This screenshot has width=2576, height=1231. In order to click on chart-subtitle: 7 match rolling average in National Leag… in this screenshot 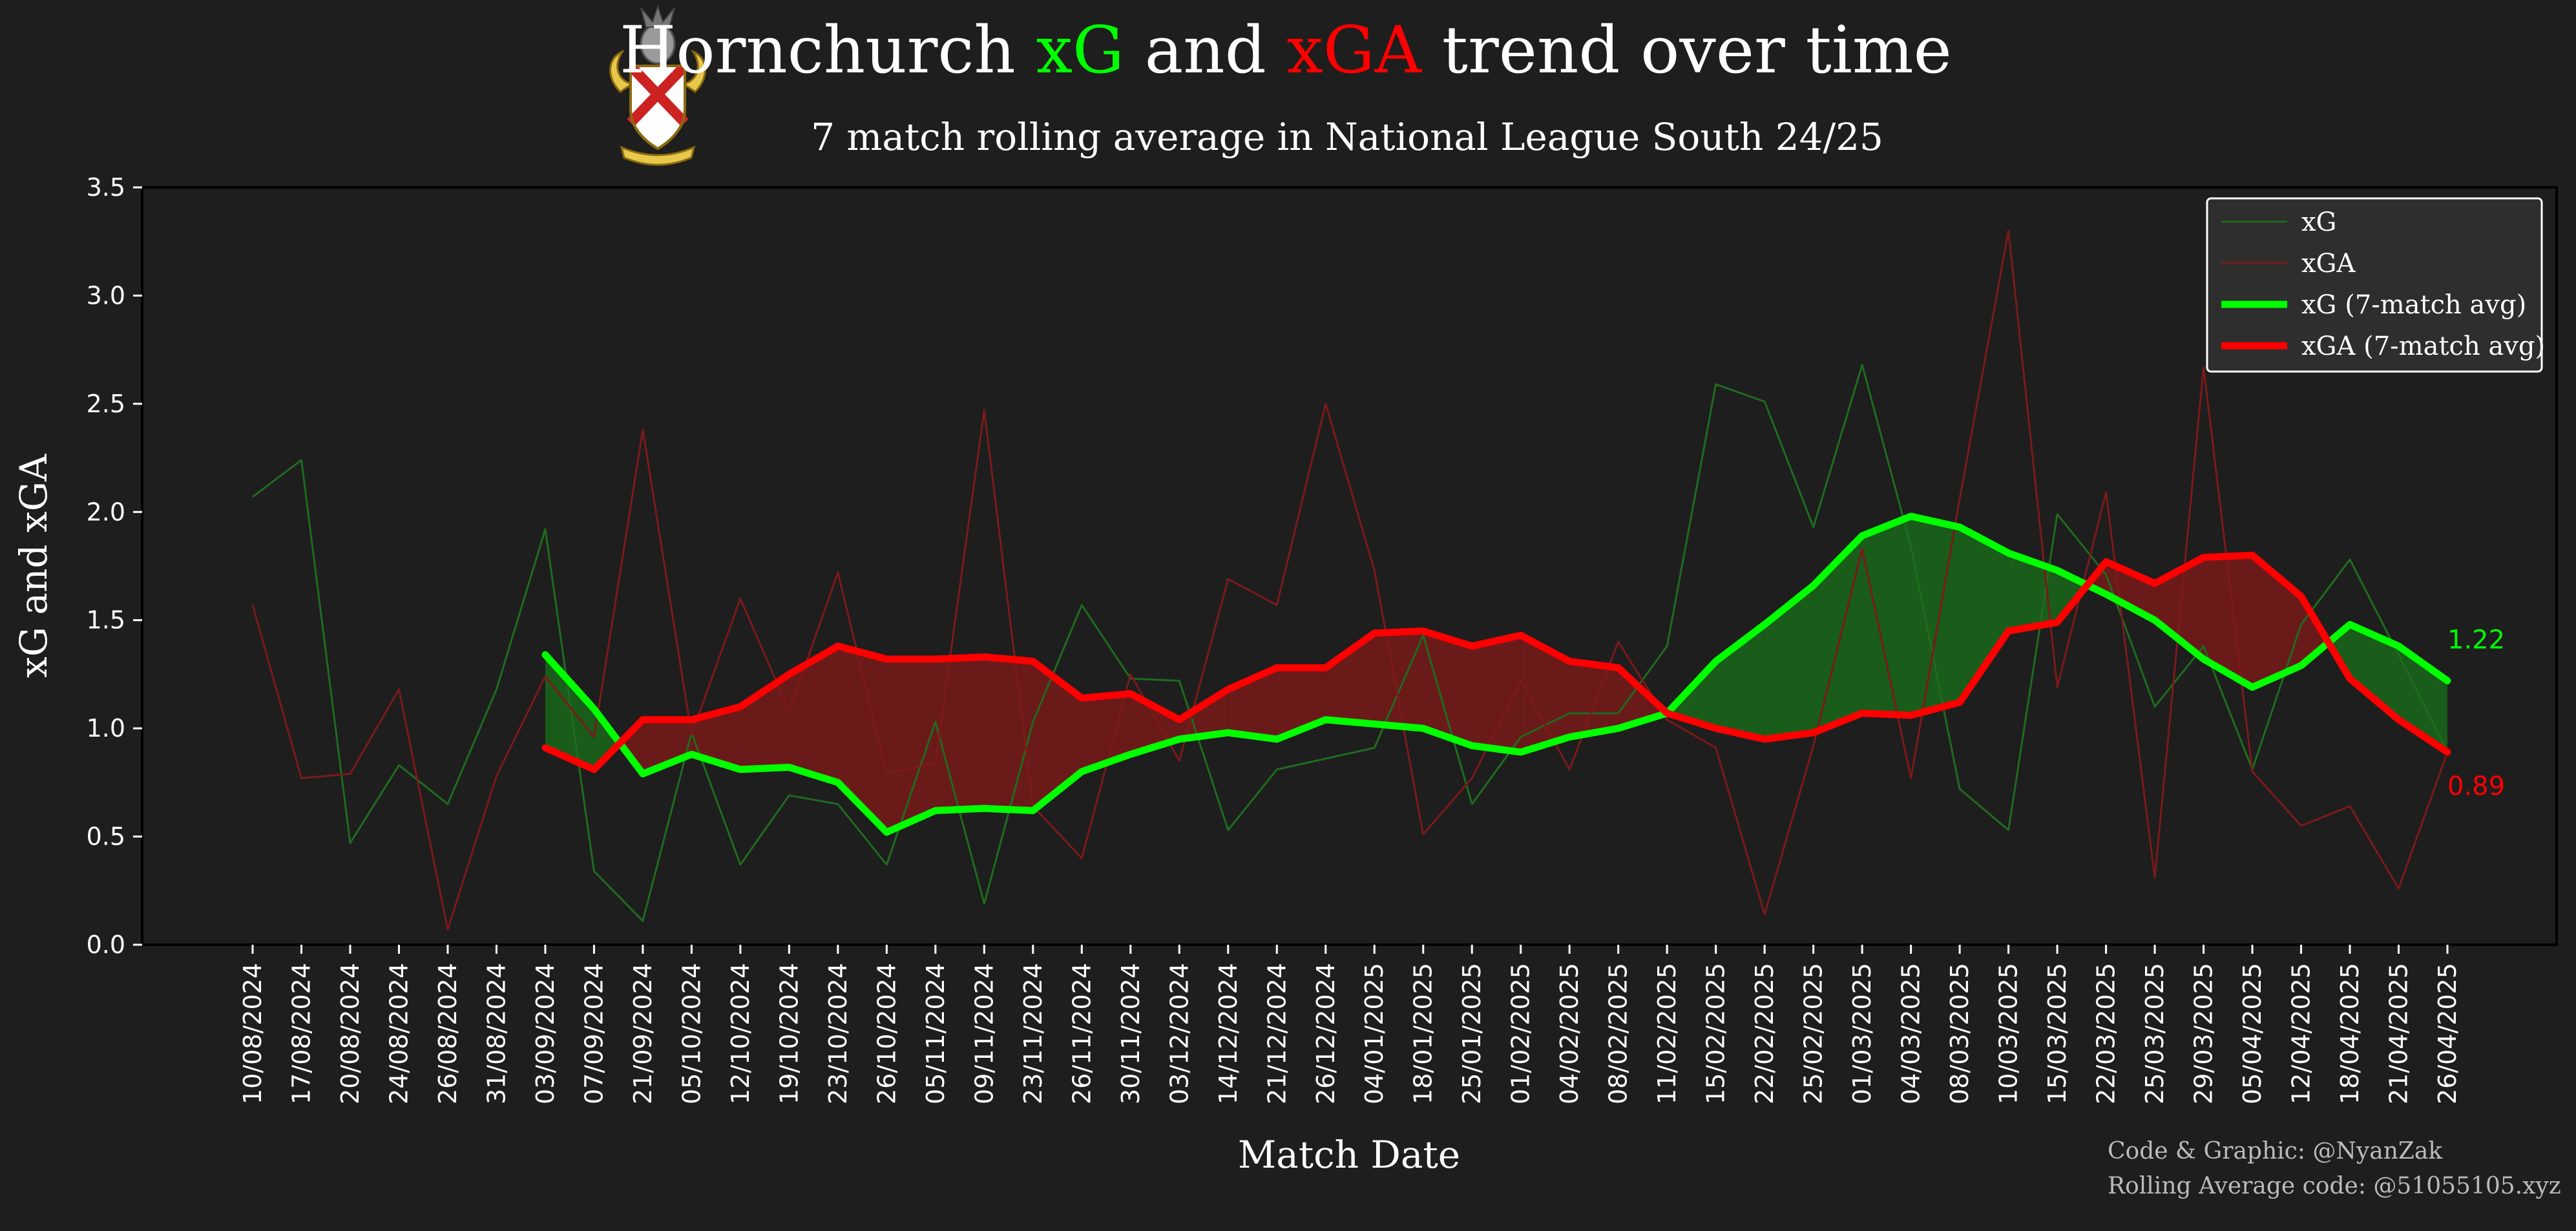, I will do `click(1347, 137)`.